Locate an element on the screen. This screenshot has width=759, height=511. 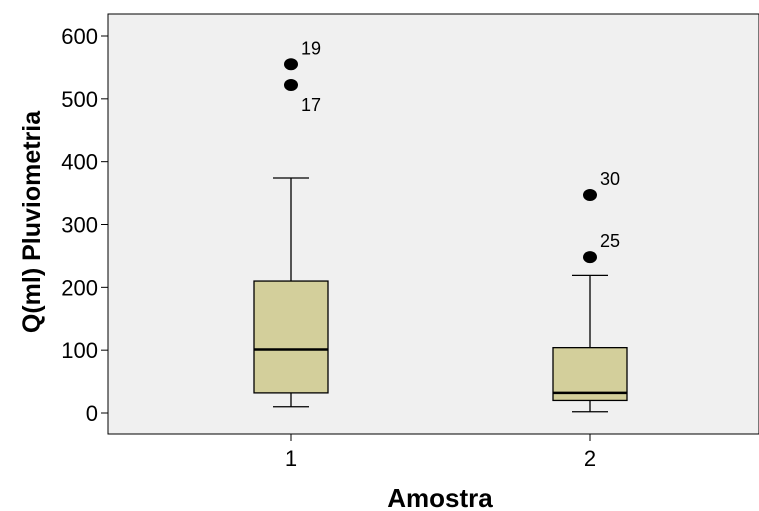
y-tick-label: 0 is located at coordinates (92, 413).